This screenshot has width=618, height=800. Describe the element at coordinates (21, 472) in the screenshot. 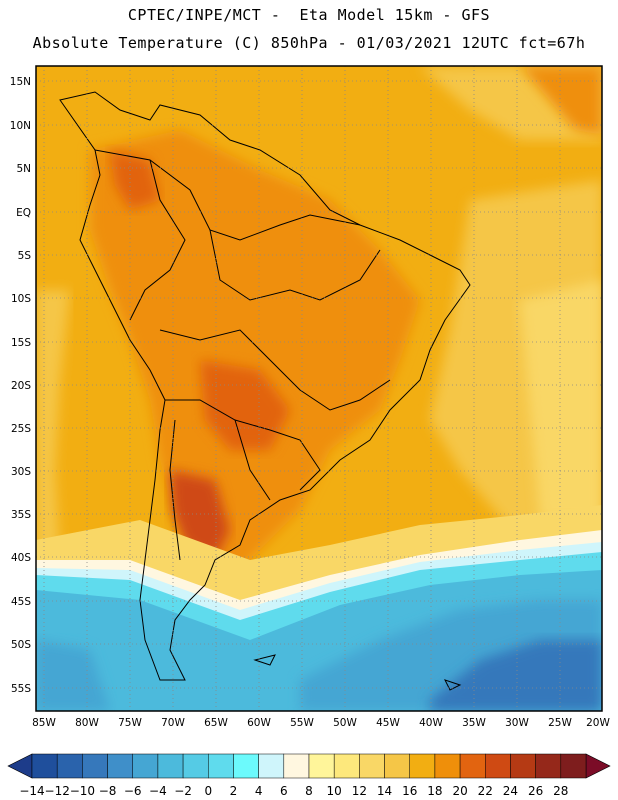

I see `lat-tick-label: 30S` at that location.